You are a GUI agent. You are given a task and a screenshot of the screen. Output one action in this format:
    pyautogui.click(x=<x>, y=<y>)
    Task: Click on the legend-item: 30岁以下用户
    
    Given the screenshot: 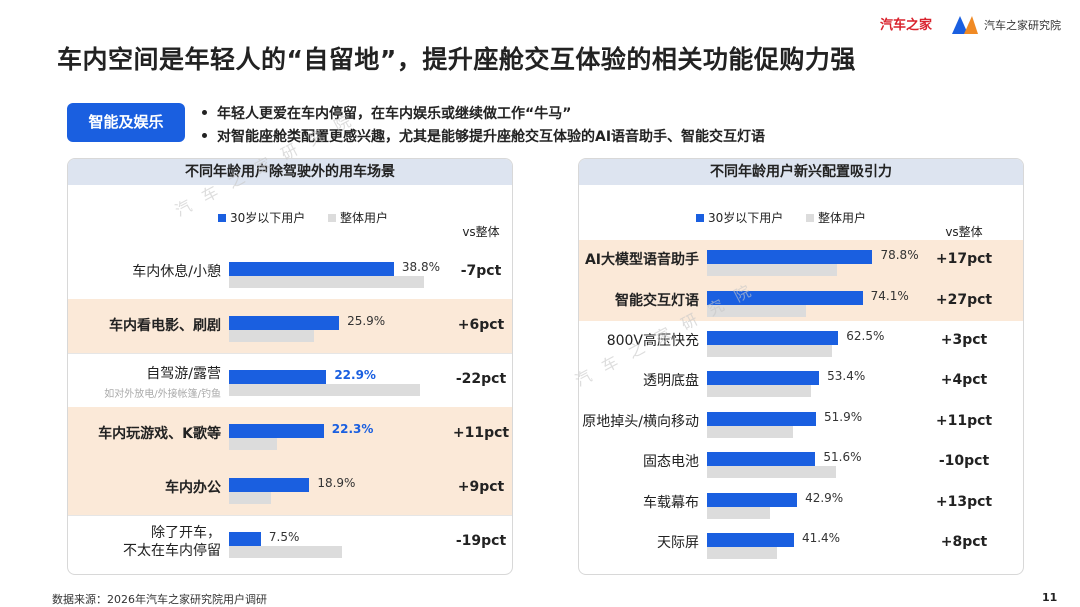 What is the action you would take?
    pyautogui.click(x=739, y=217)
    